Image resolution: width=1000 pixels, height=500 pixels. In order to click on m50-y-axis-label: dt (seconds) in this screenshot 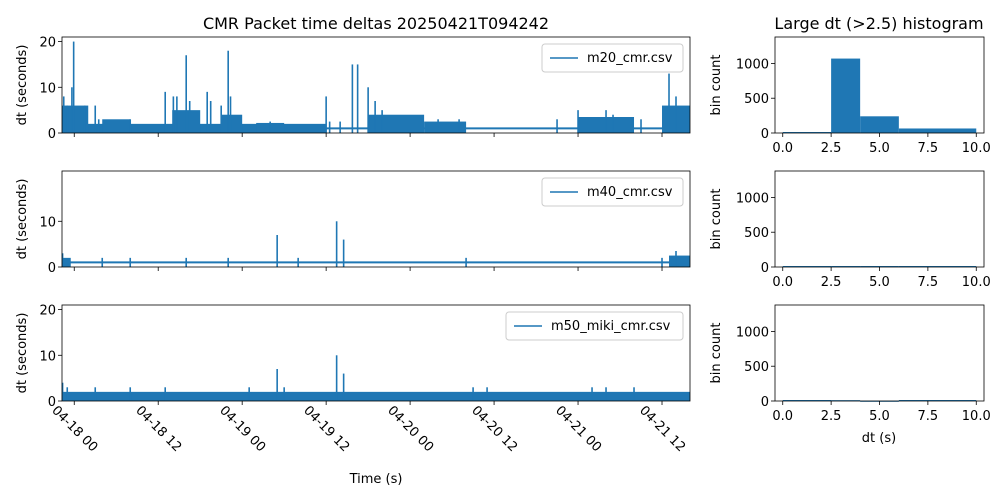, I will do `click(22, 353)`.